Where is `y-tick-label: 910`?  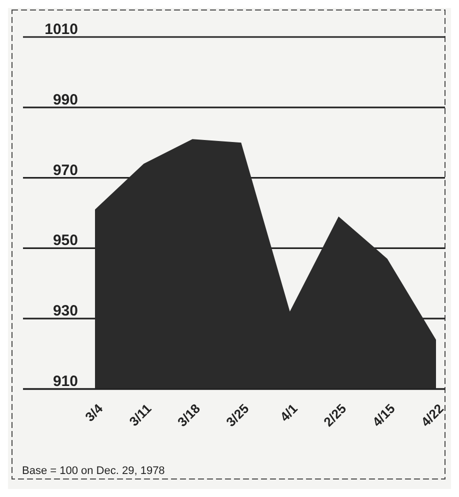
y-tick-label: 910 is located at coordinates (65, 381).